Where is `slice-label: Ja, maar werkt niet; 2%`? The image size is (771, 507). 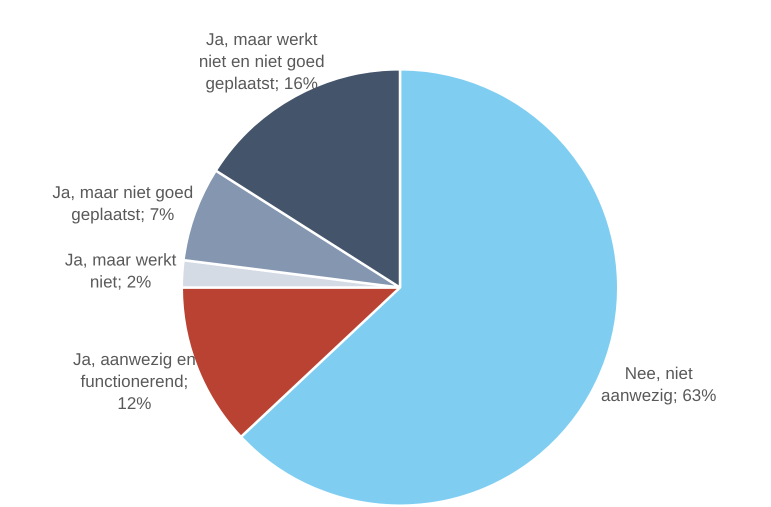 slice-label: Ja, maar werkt niet; 2% is located at coordinates (120, 271).